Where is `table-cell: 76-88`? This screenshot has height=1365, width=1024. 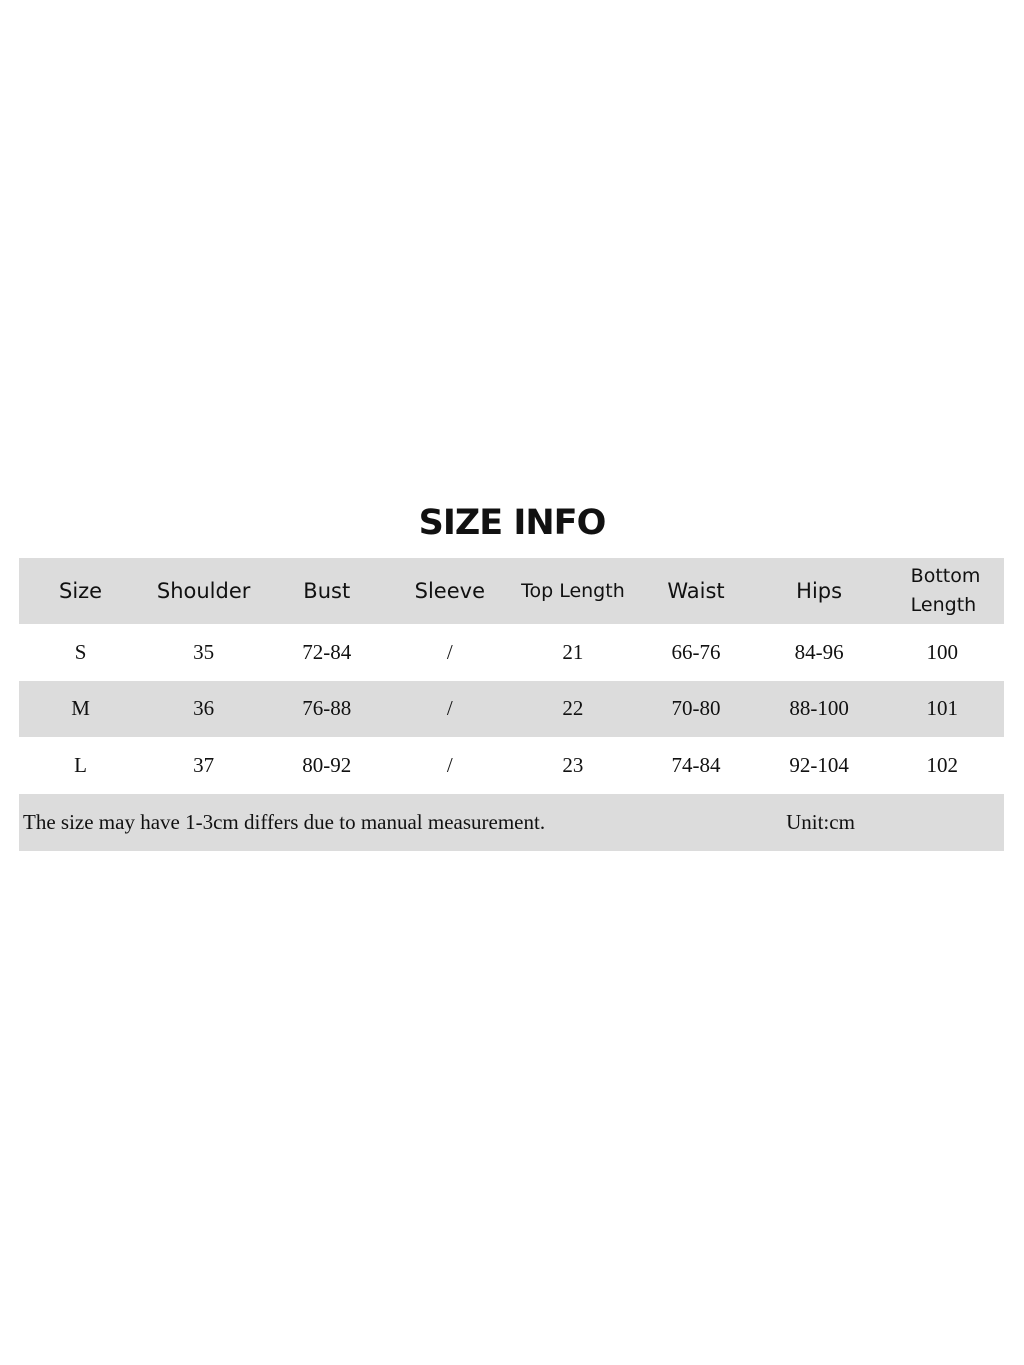 table-cell: 76-88 is located at coordinates (327, 708).